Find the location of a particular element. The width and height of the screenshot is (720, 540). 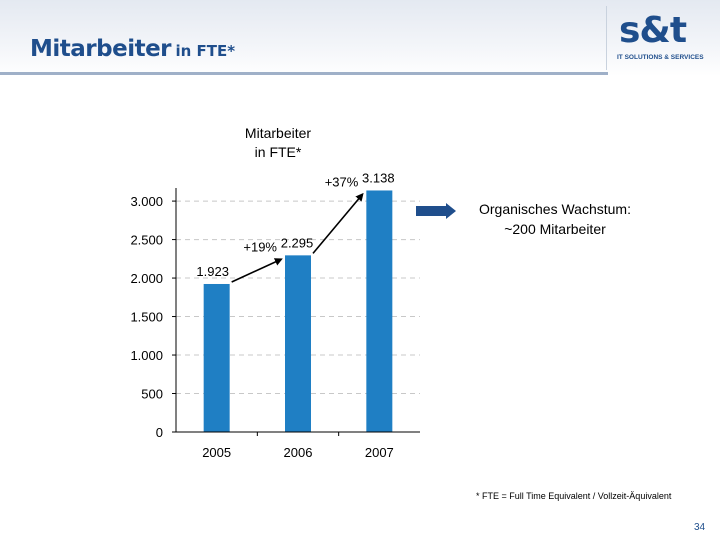

x-tick-label: 2006 is located at coordinates (298, 452).